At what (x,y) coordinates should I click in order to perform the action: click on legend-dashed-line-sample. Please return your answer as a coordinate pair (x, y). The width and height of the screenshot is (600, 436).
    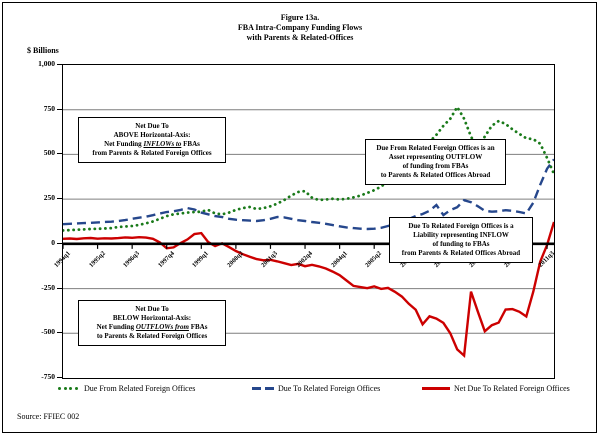
    Looking at the image, I should click on (263, 388).